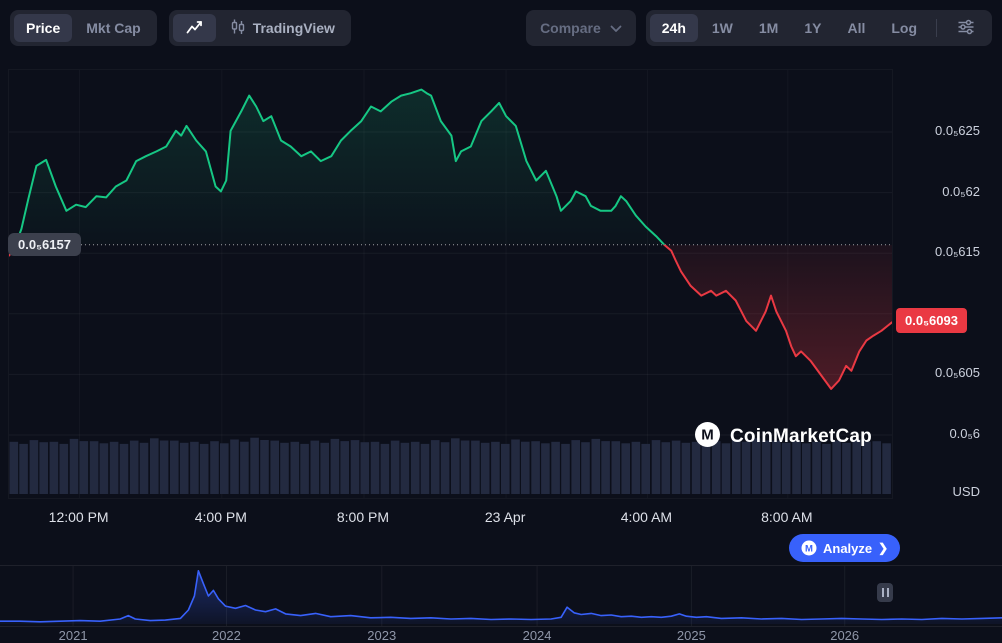  I want to click on range-selector-group: 24h 1W 1M 1Y All Log, so click(818, 28).